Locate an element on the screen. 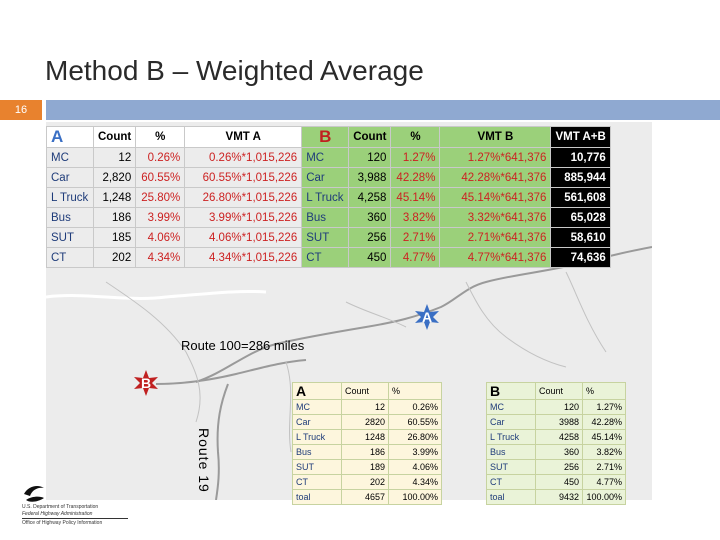 Image resolution: width=720 pixels, height=540 pixels. vmt-b-formula: 45.14%*641,376 is located at coordinates (495, 197).